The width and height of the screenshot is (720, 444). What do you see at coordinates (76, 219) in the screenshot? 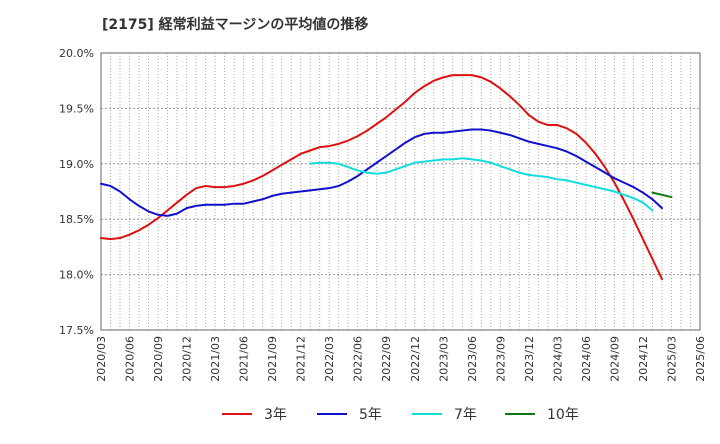
I see `y-tick-label: 18.5%` at bounding box center [76, 219].